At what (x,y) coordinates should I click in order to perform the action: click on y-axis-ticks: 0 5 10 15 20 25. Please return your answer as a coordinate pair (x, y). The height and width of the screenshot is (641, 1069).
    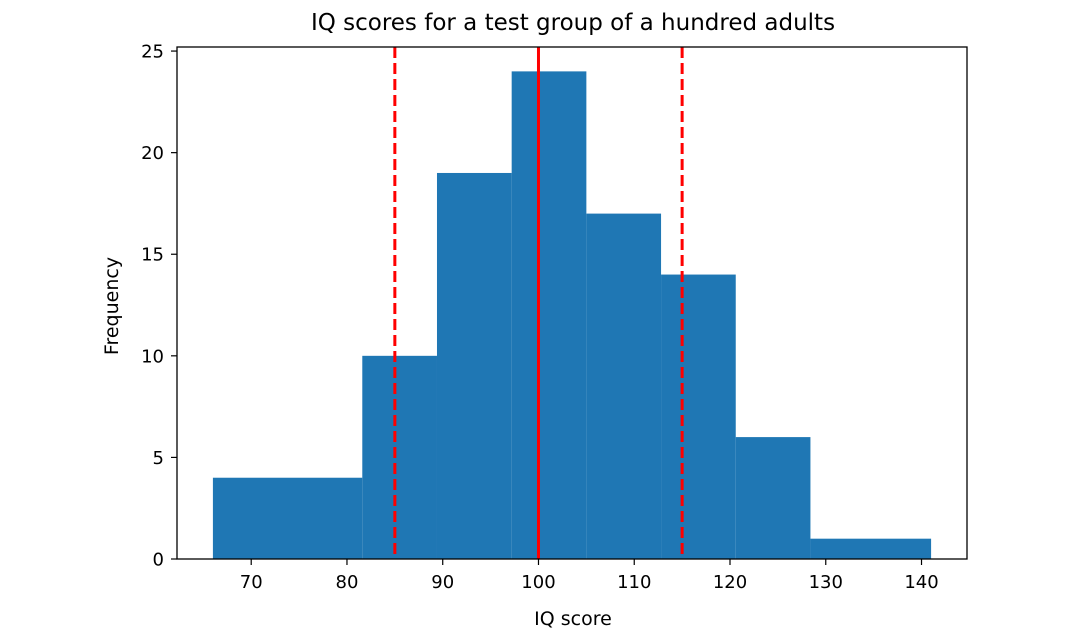
    Looking at the image, I should click on (159, 306).